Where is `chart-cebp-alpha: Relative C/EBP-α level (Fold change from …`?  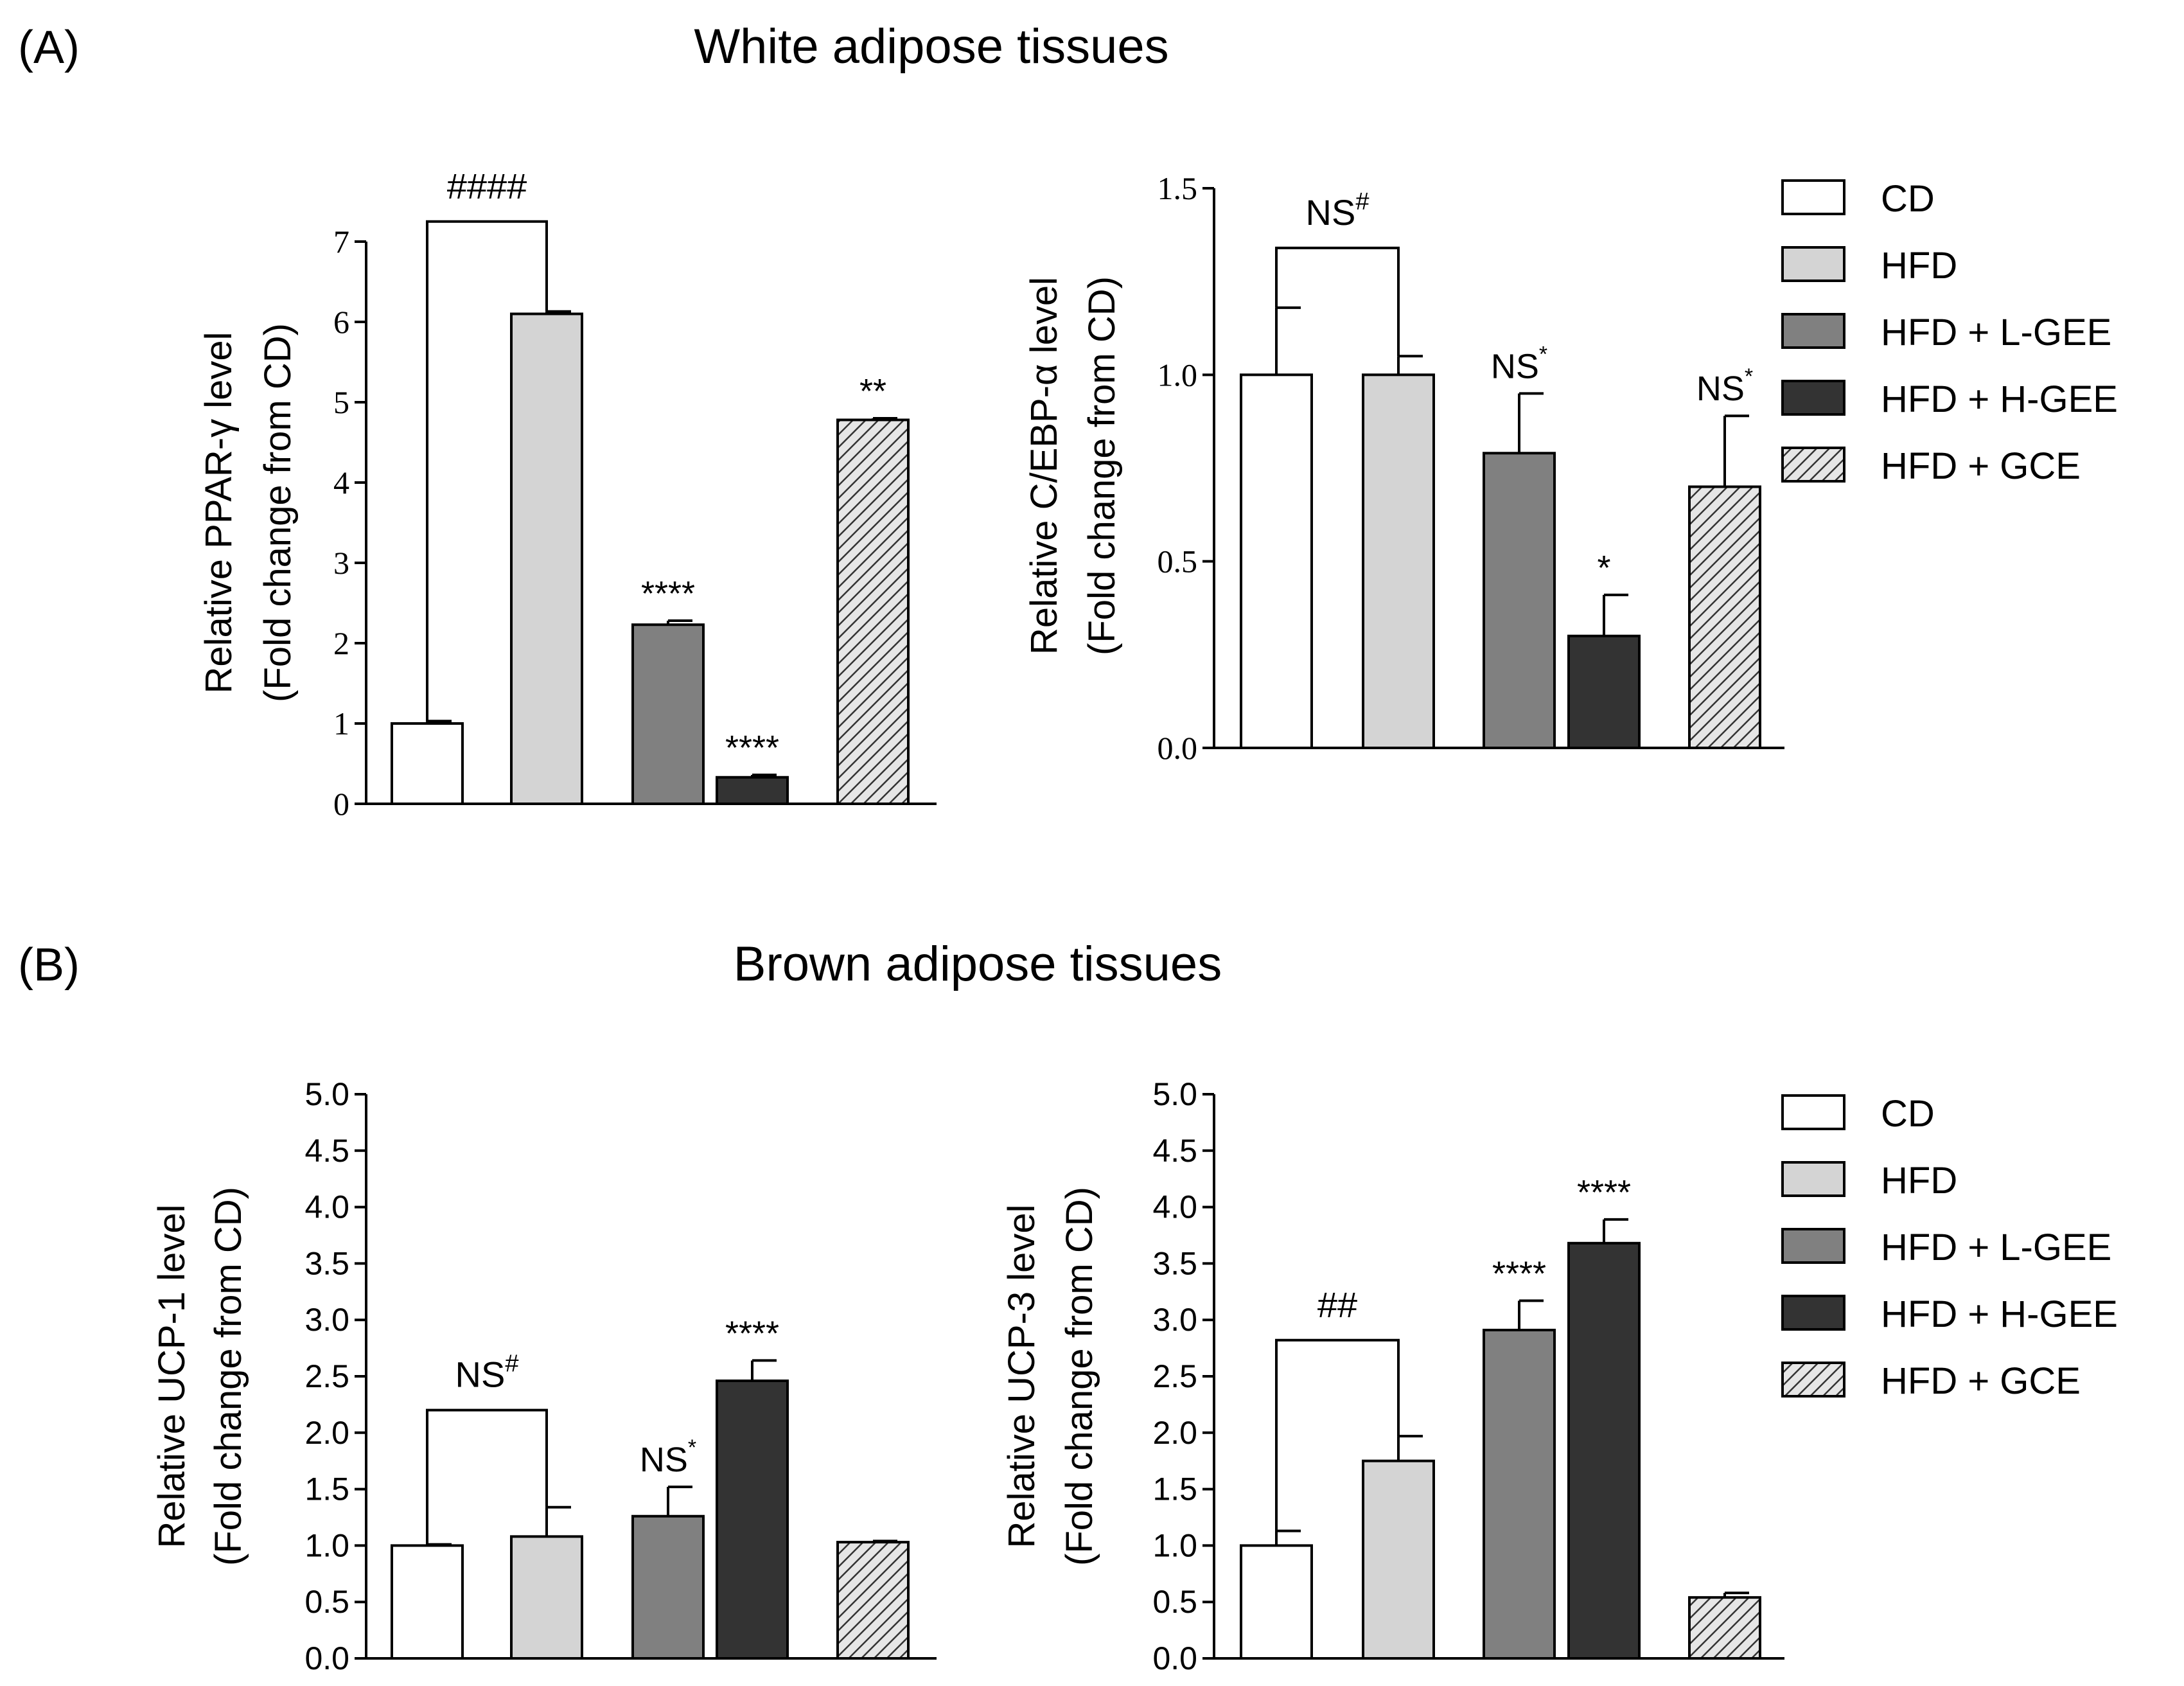 chart-cebp-alpha: Relative C/EBP-α level (Fold change from … is located at coordinates (1403, 468).